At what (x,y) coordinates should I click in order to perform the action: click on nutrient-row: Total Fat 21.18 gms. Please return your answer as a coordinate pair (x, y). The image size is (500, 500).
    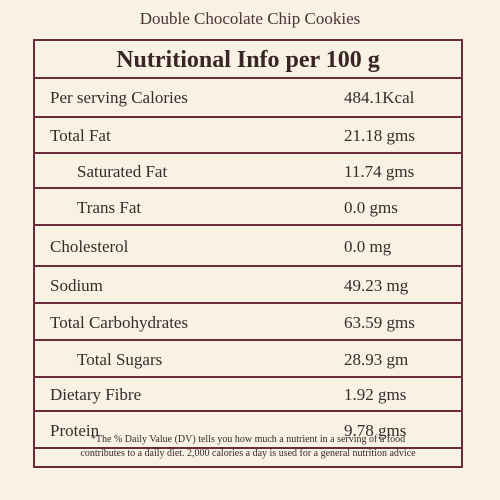
    Looking at the image, I should click on (248, 136).